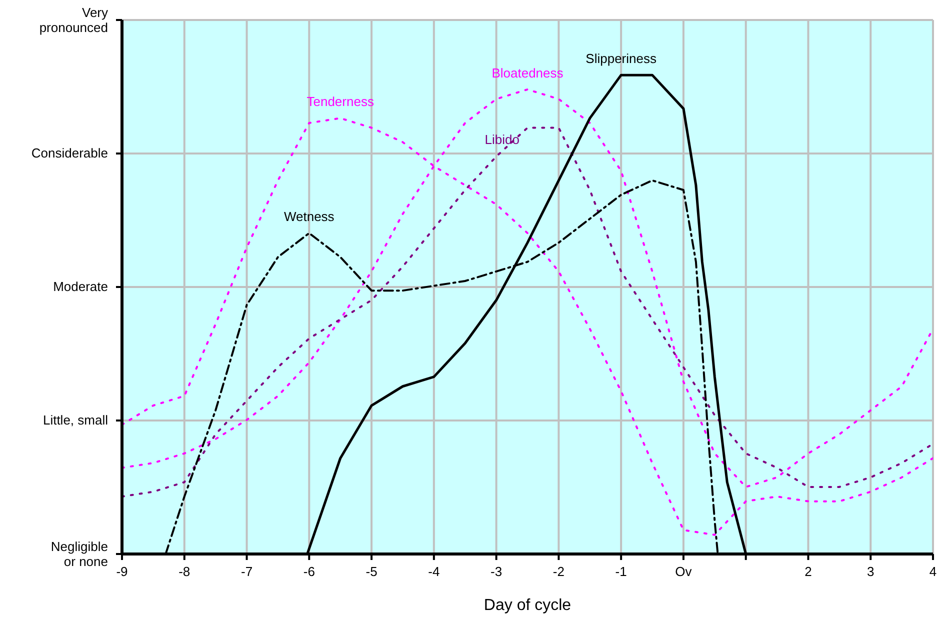  I want to click on x-tick-label: -2, so click(558, 571).